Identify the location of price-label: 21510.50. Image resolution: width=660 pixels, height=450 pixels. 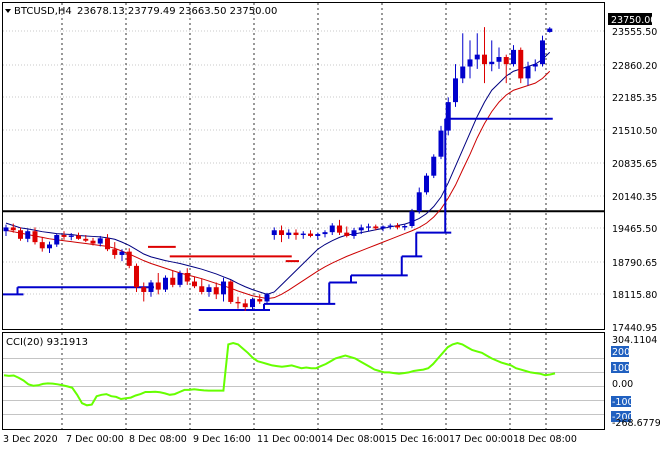
(634, 131).